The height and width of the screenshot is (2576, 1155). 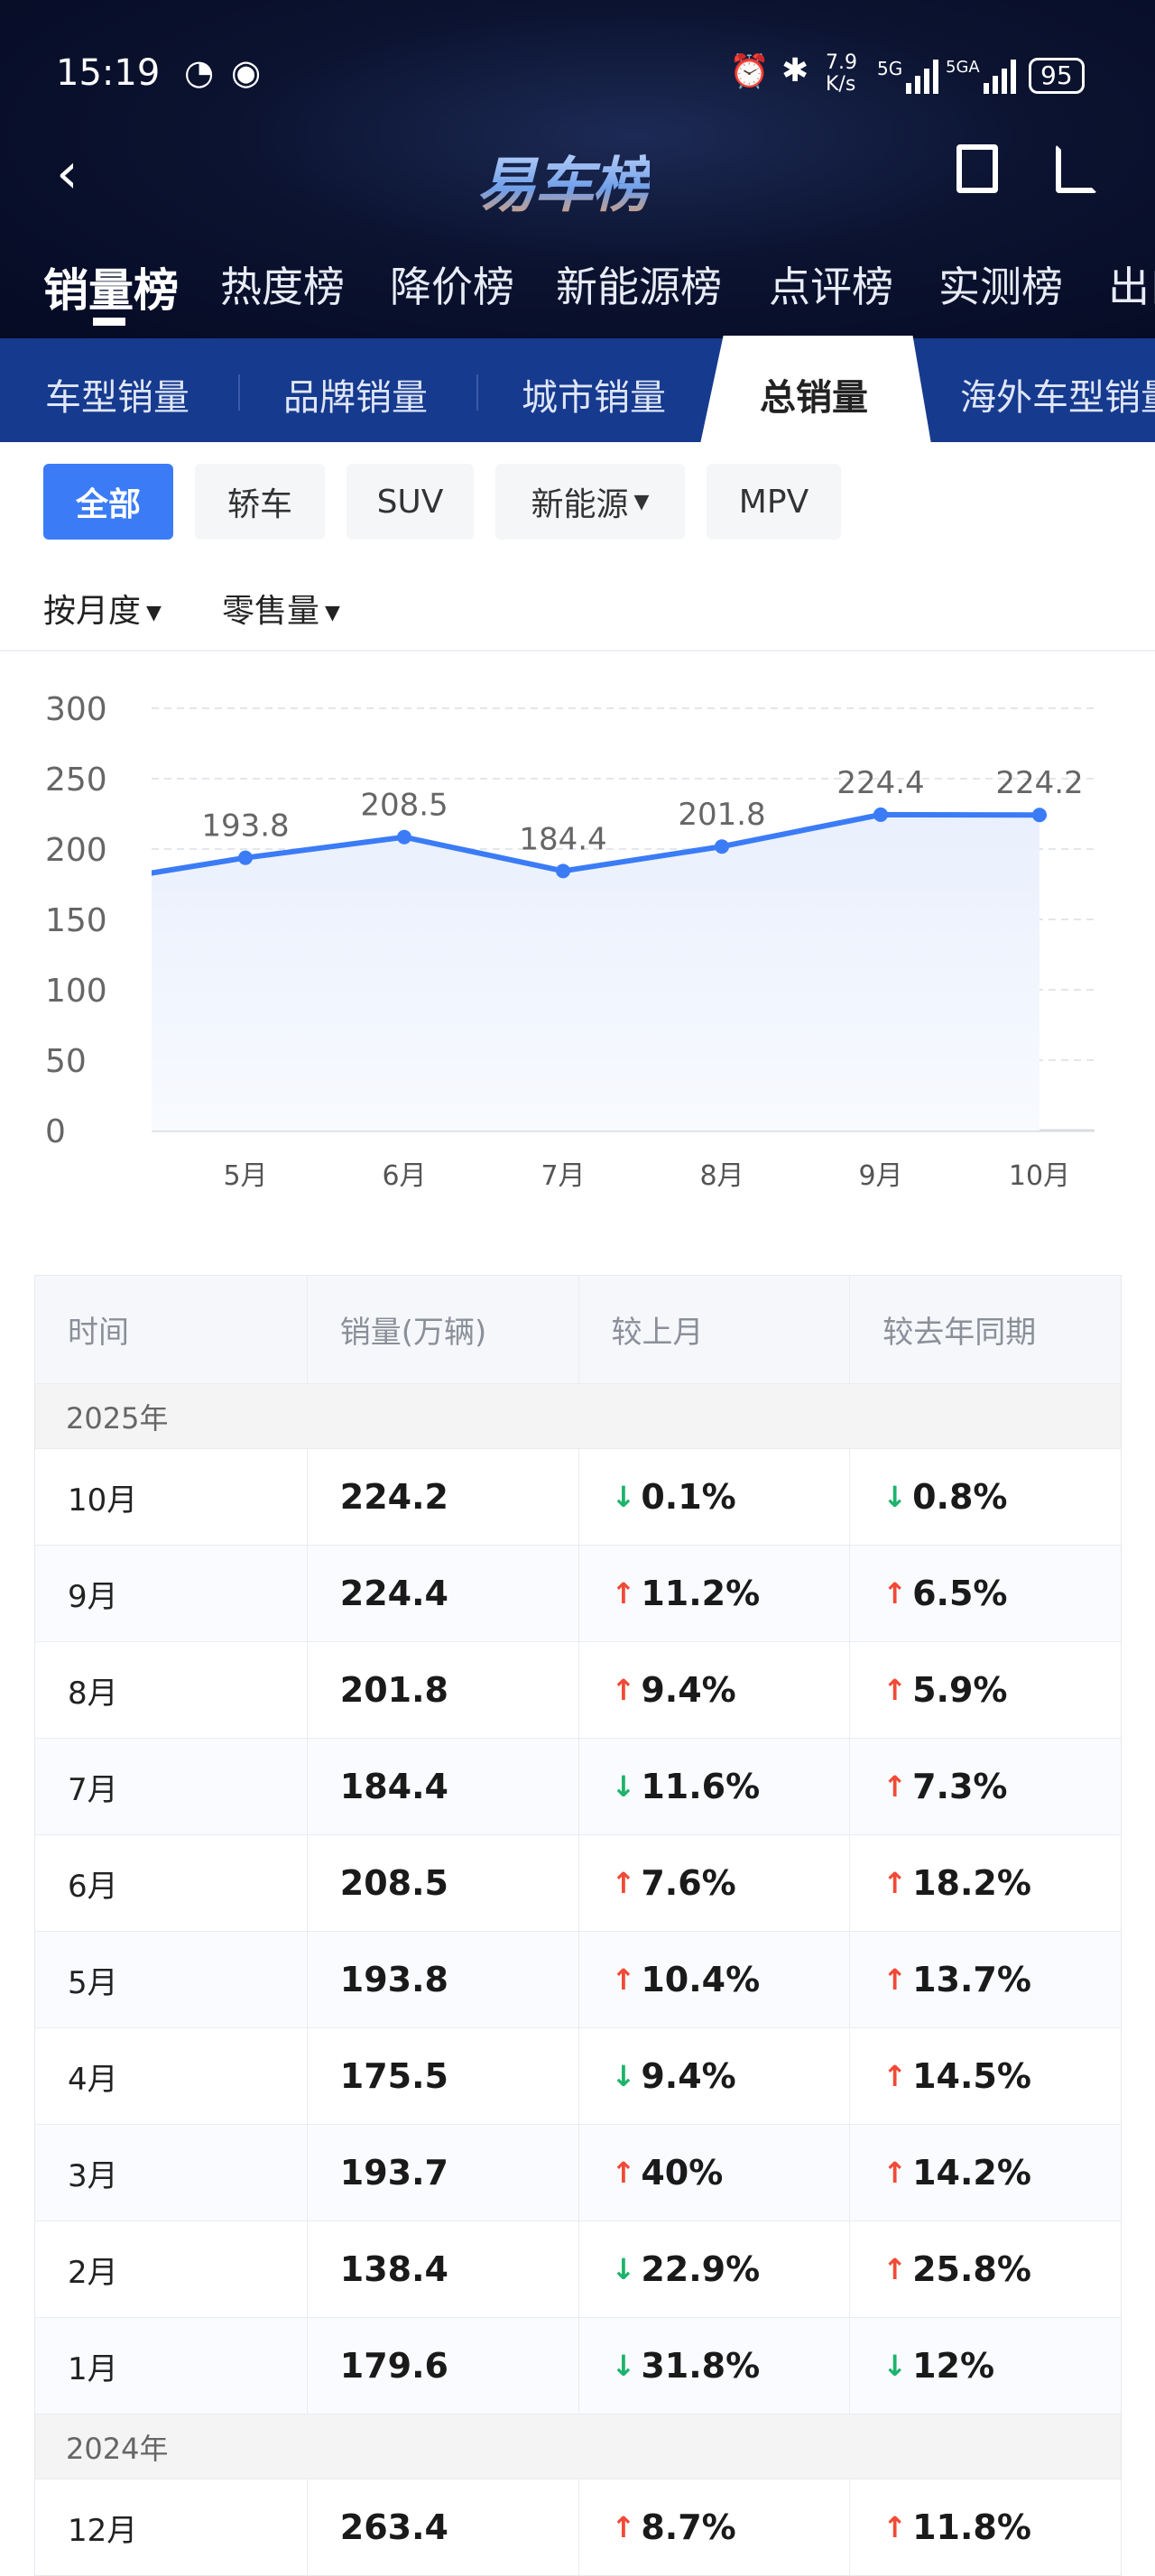 What do you see at coordinates (578, 2527) in the screenshot?
I see `table-row: 12月 263.4 ↑ 8.7% ↑ 11.8%` at bounding box center [578, 2527].